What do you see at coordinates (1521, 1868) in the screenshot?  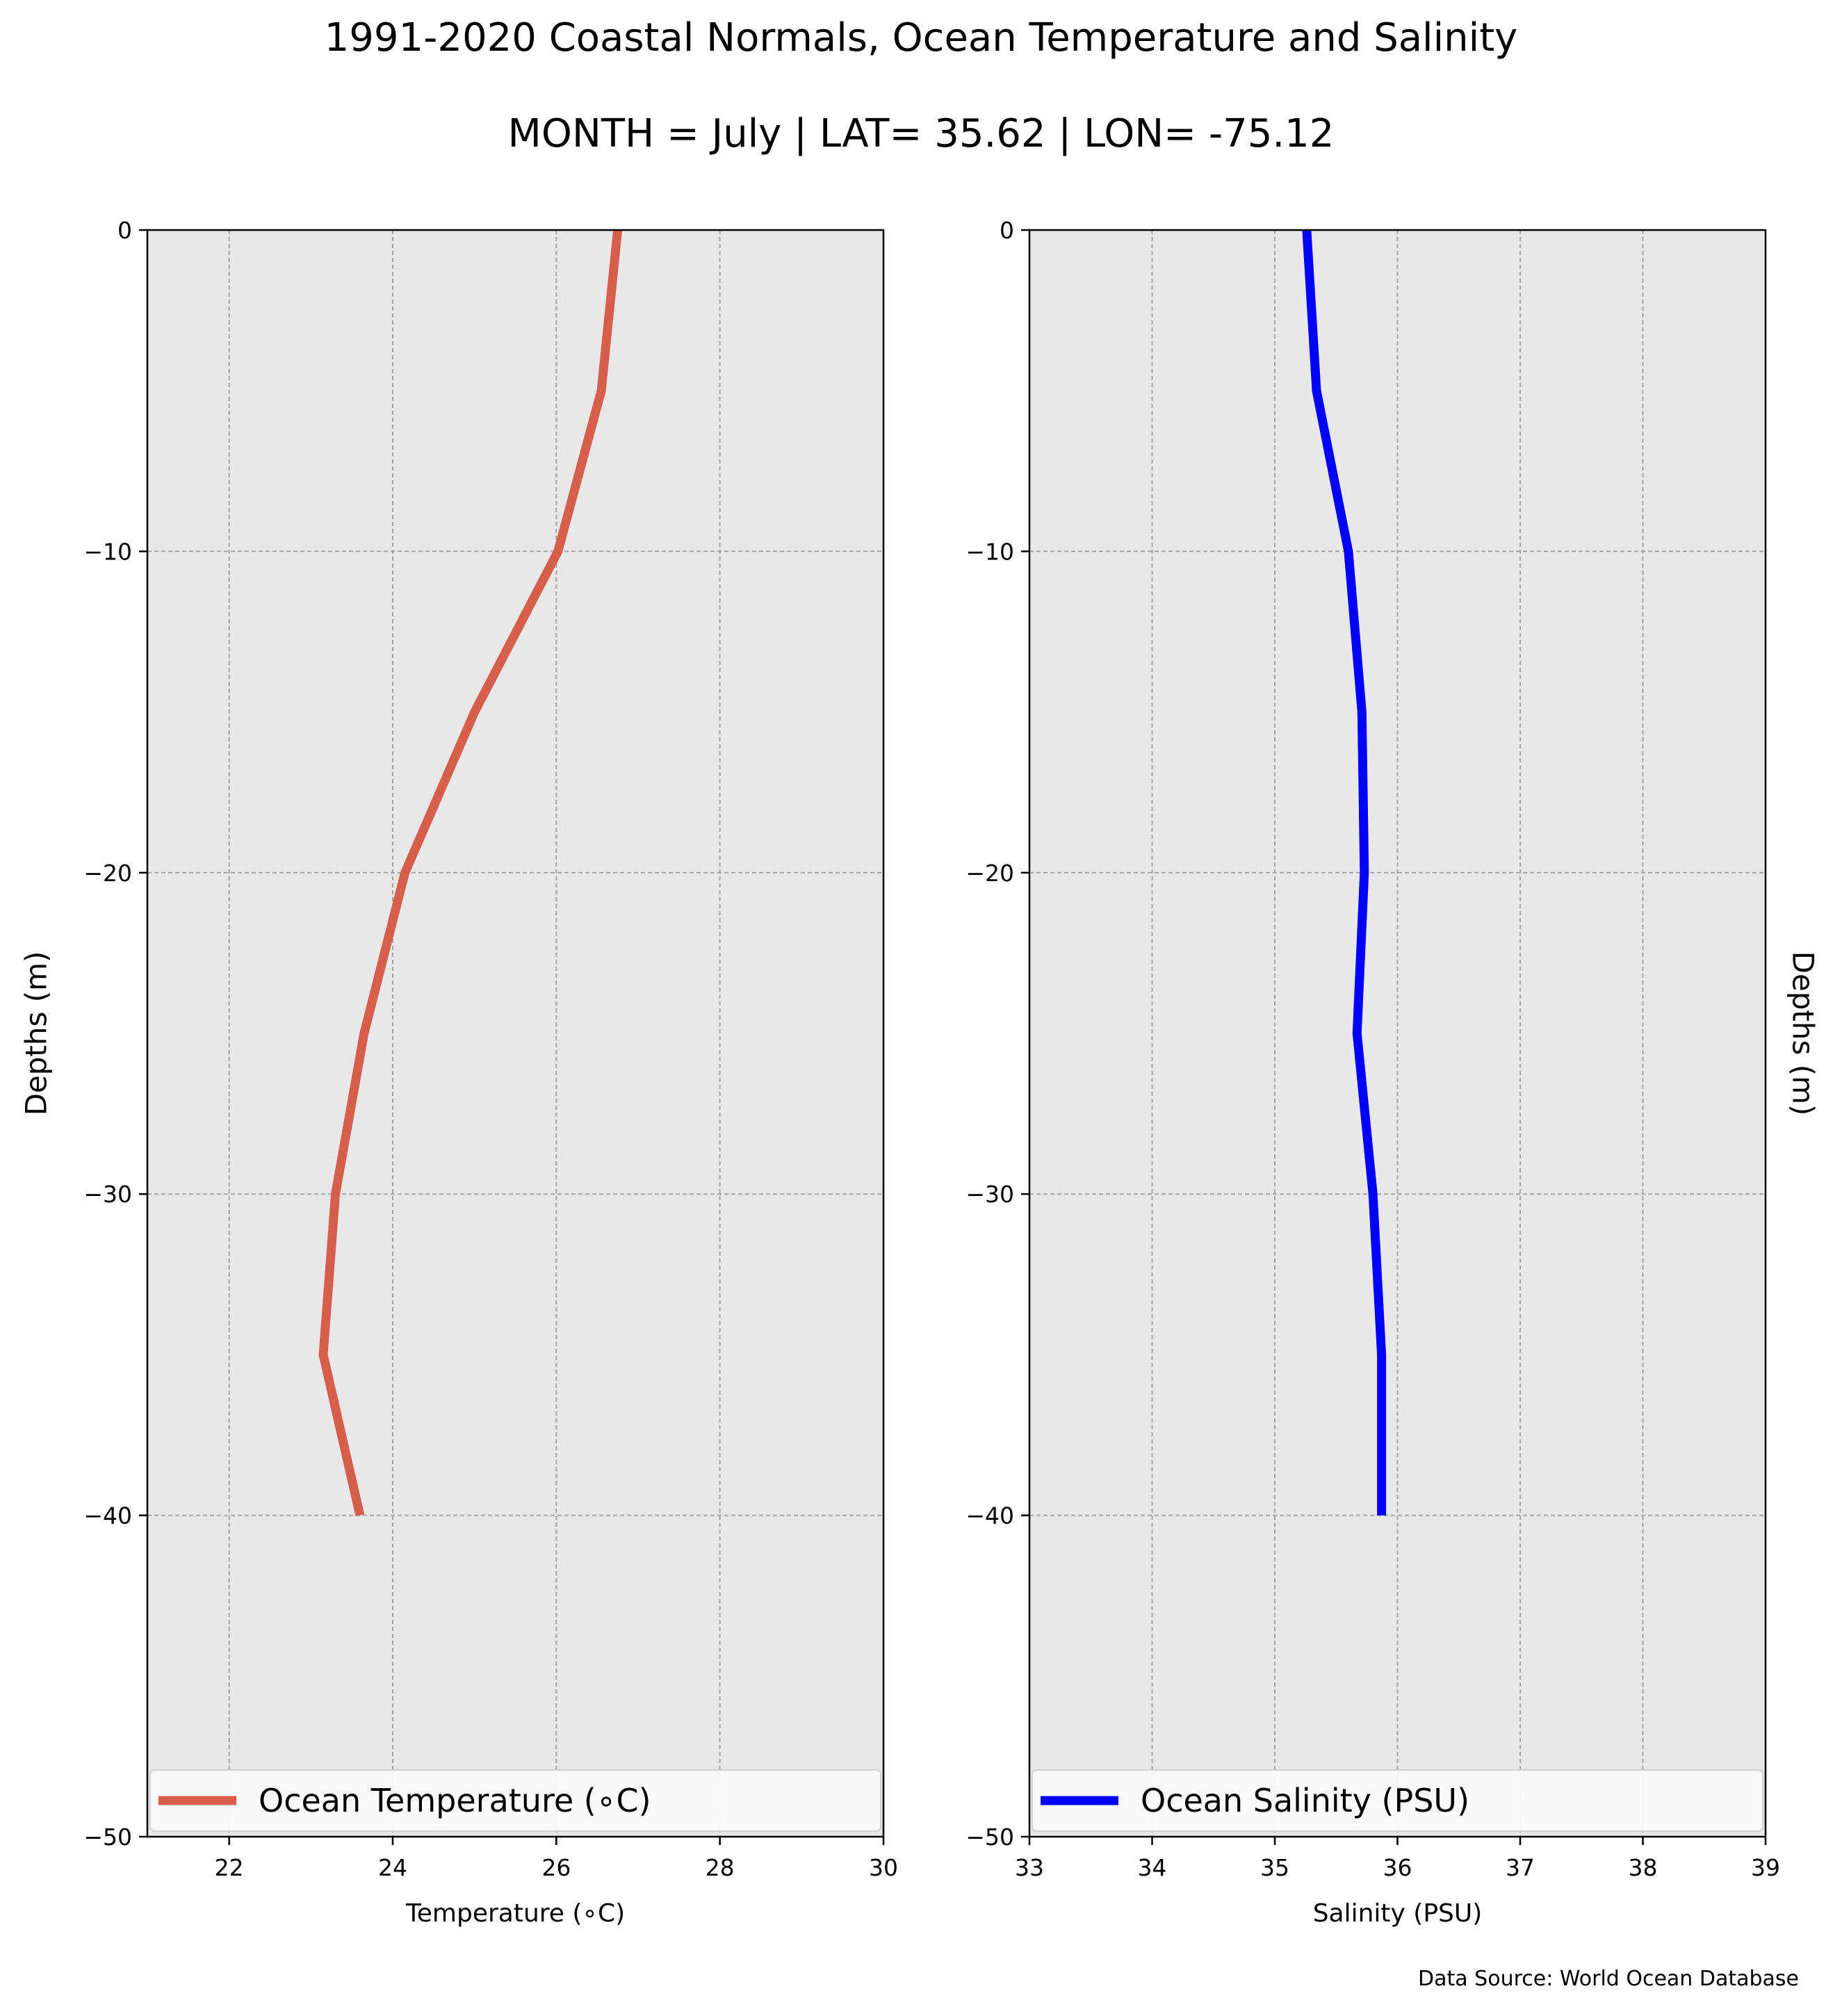 I see `x-tick-label: 37` at bounding box center [1521, 1868].